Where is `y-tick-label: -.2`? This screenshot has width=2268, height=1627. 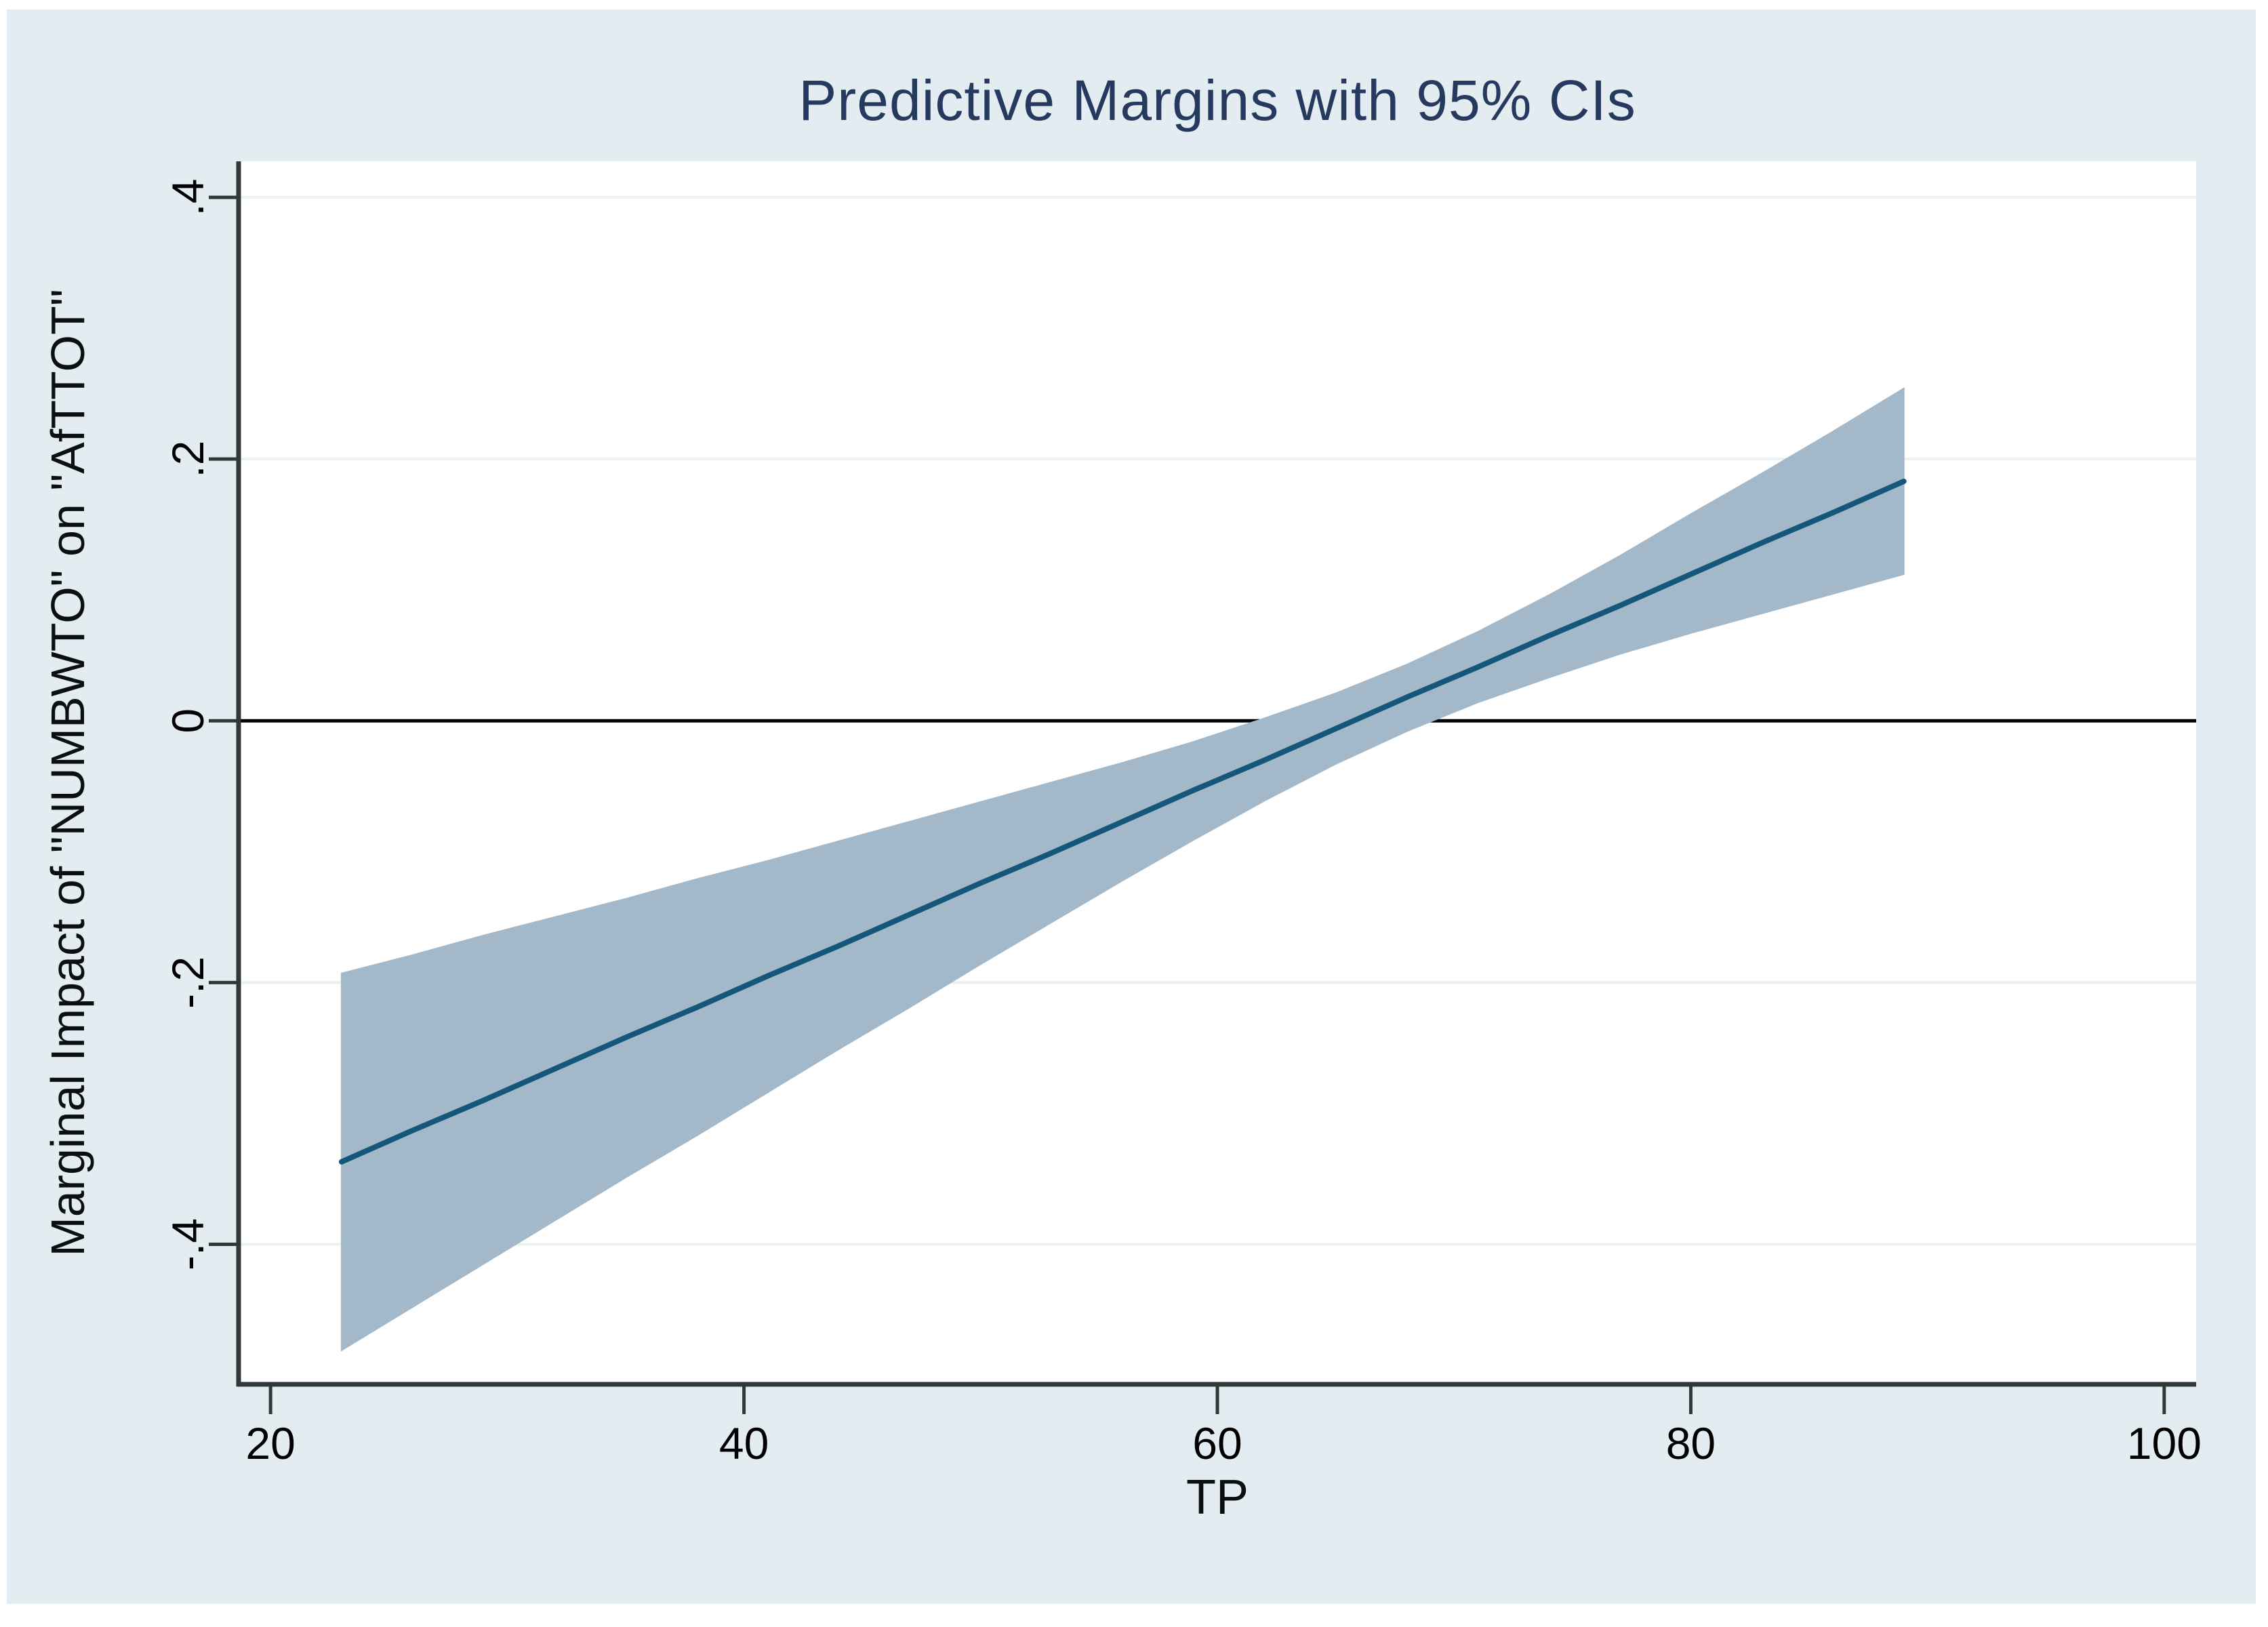 y-tick-label: -.2 is located at coordinates (188, 983).